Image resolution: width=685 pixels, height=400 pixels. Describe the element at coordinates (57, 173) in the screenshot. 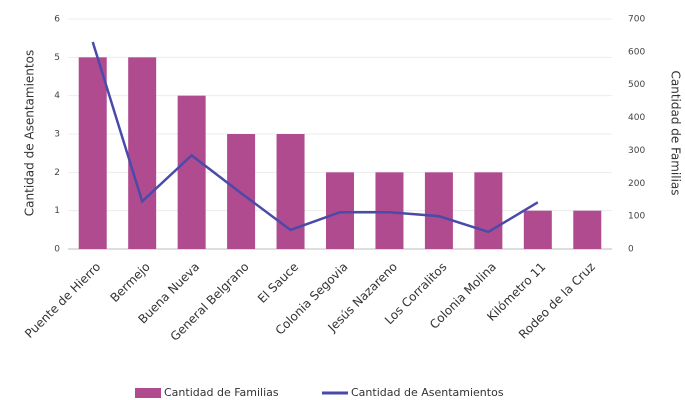

I see `y-tick-label: 2` at that location.